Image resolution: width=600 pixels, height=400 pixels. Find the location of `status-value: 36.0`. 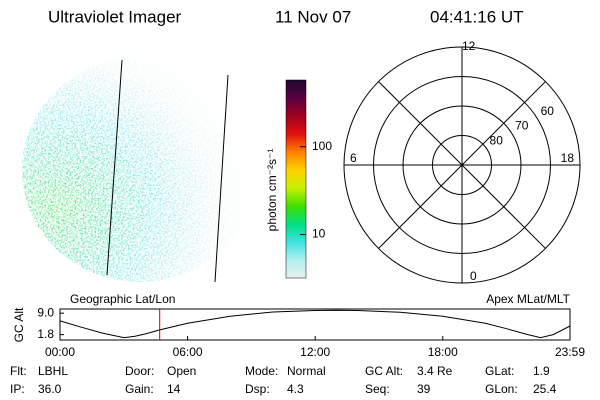

status-value: 36.0 is located at coordinates (50, 389).